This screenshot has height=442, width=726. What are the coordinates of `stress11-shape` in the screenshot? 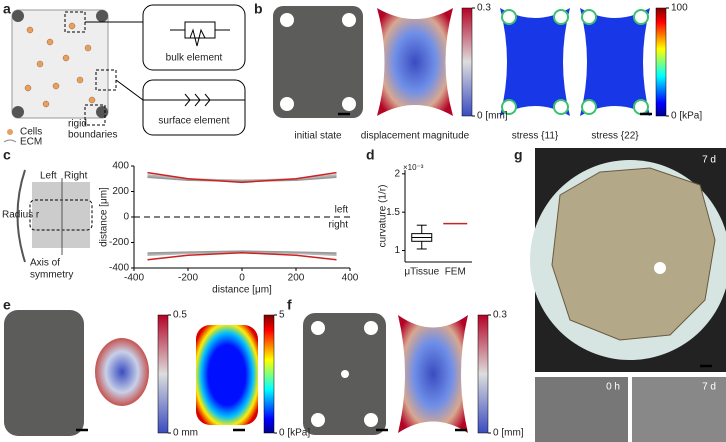 It's located at (535, 62).